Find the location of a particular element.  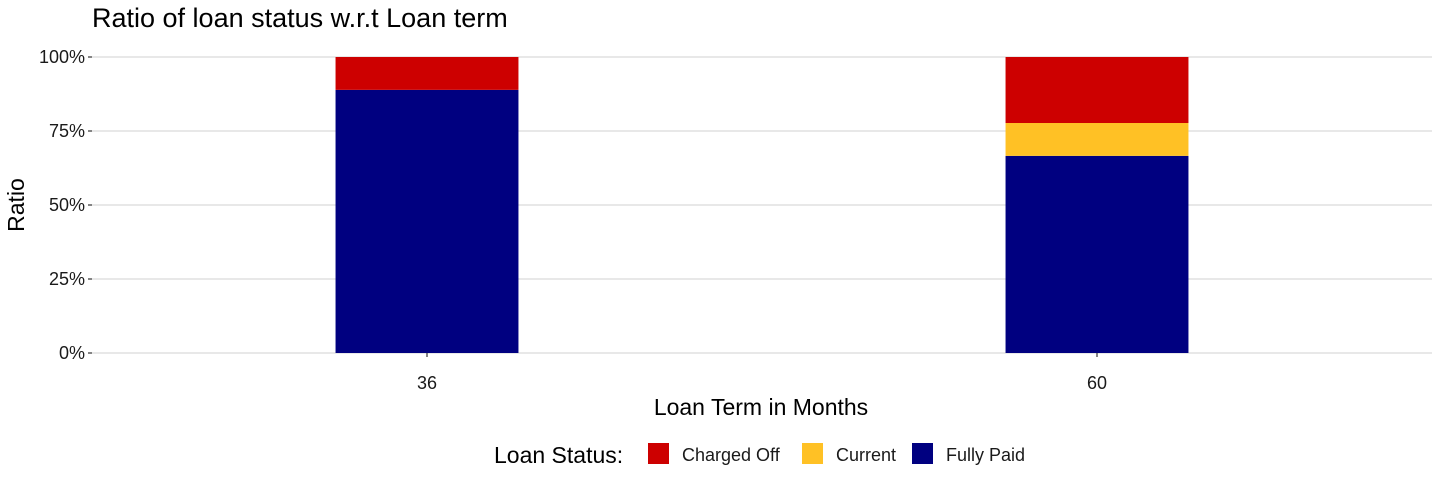

y-tick-label: 50% is located at coordinates (67, 205).